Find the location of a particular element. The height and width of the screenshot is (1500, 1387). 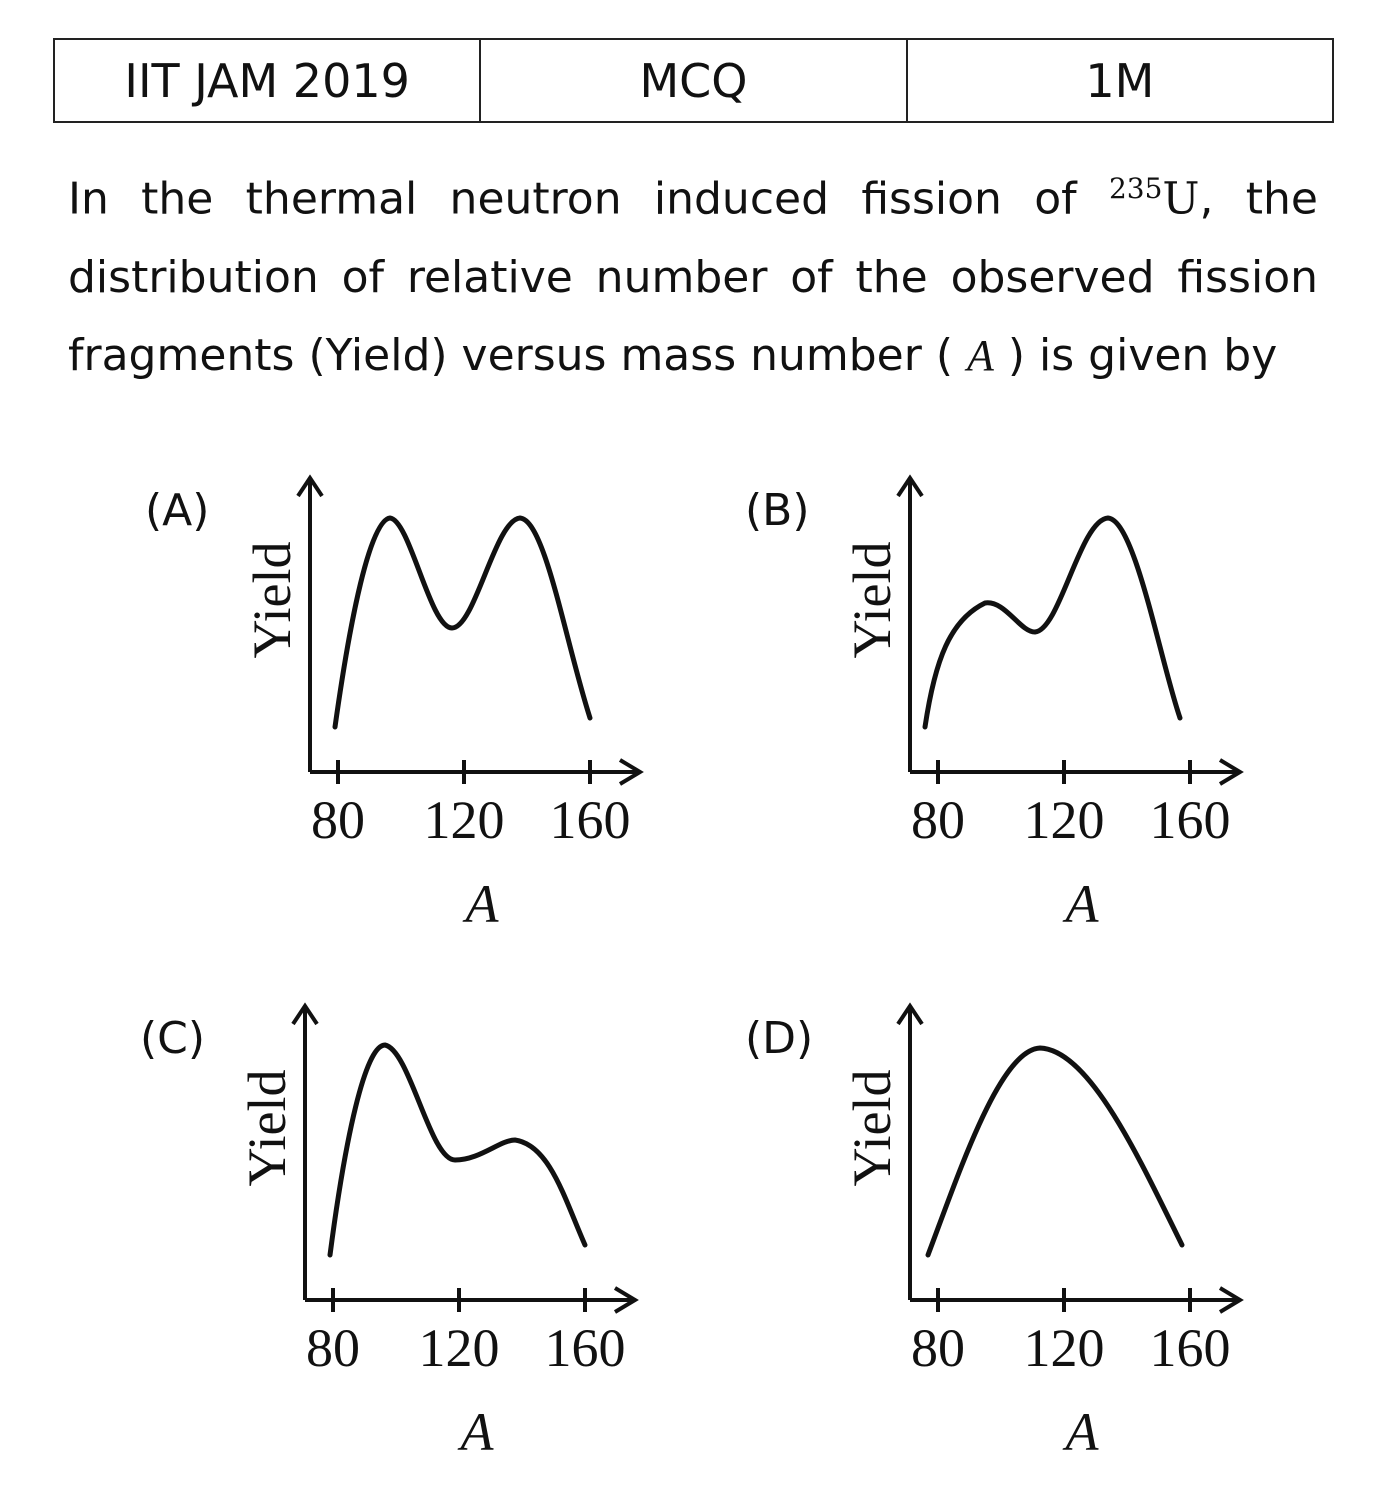

option-chart: (D) 80 120 160 A Yield is located at coordinates (994, 1232).